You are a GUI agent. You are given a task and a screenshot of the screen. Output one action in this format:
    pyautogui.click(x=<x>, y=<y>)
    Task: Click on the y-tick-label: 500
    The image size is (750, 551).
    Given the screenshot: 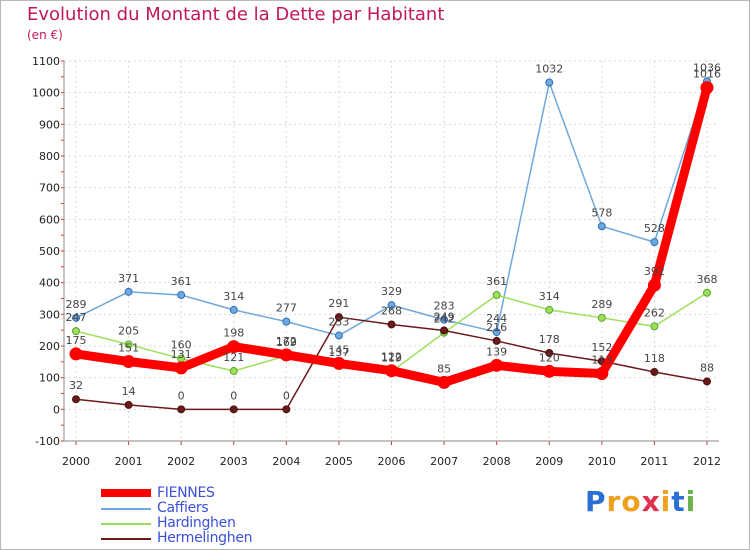 What is the action you would take?
    pyautogui.click(x=49, y=251)
    